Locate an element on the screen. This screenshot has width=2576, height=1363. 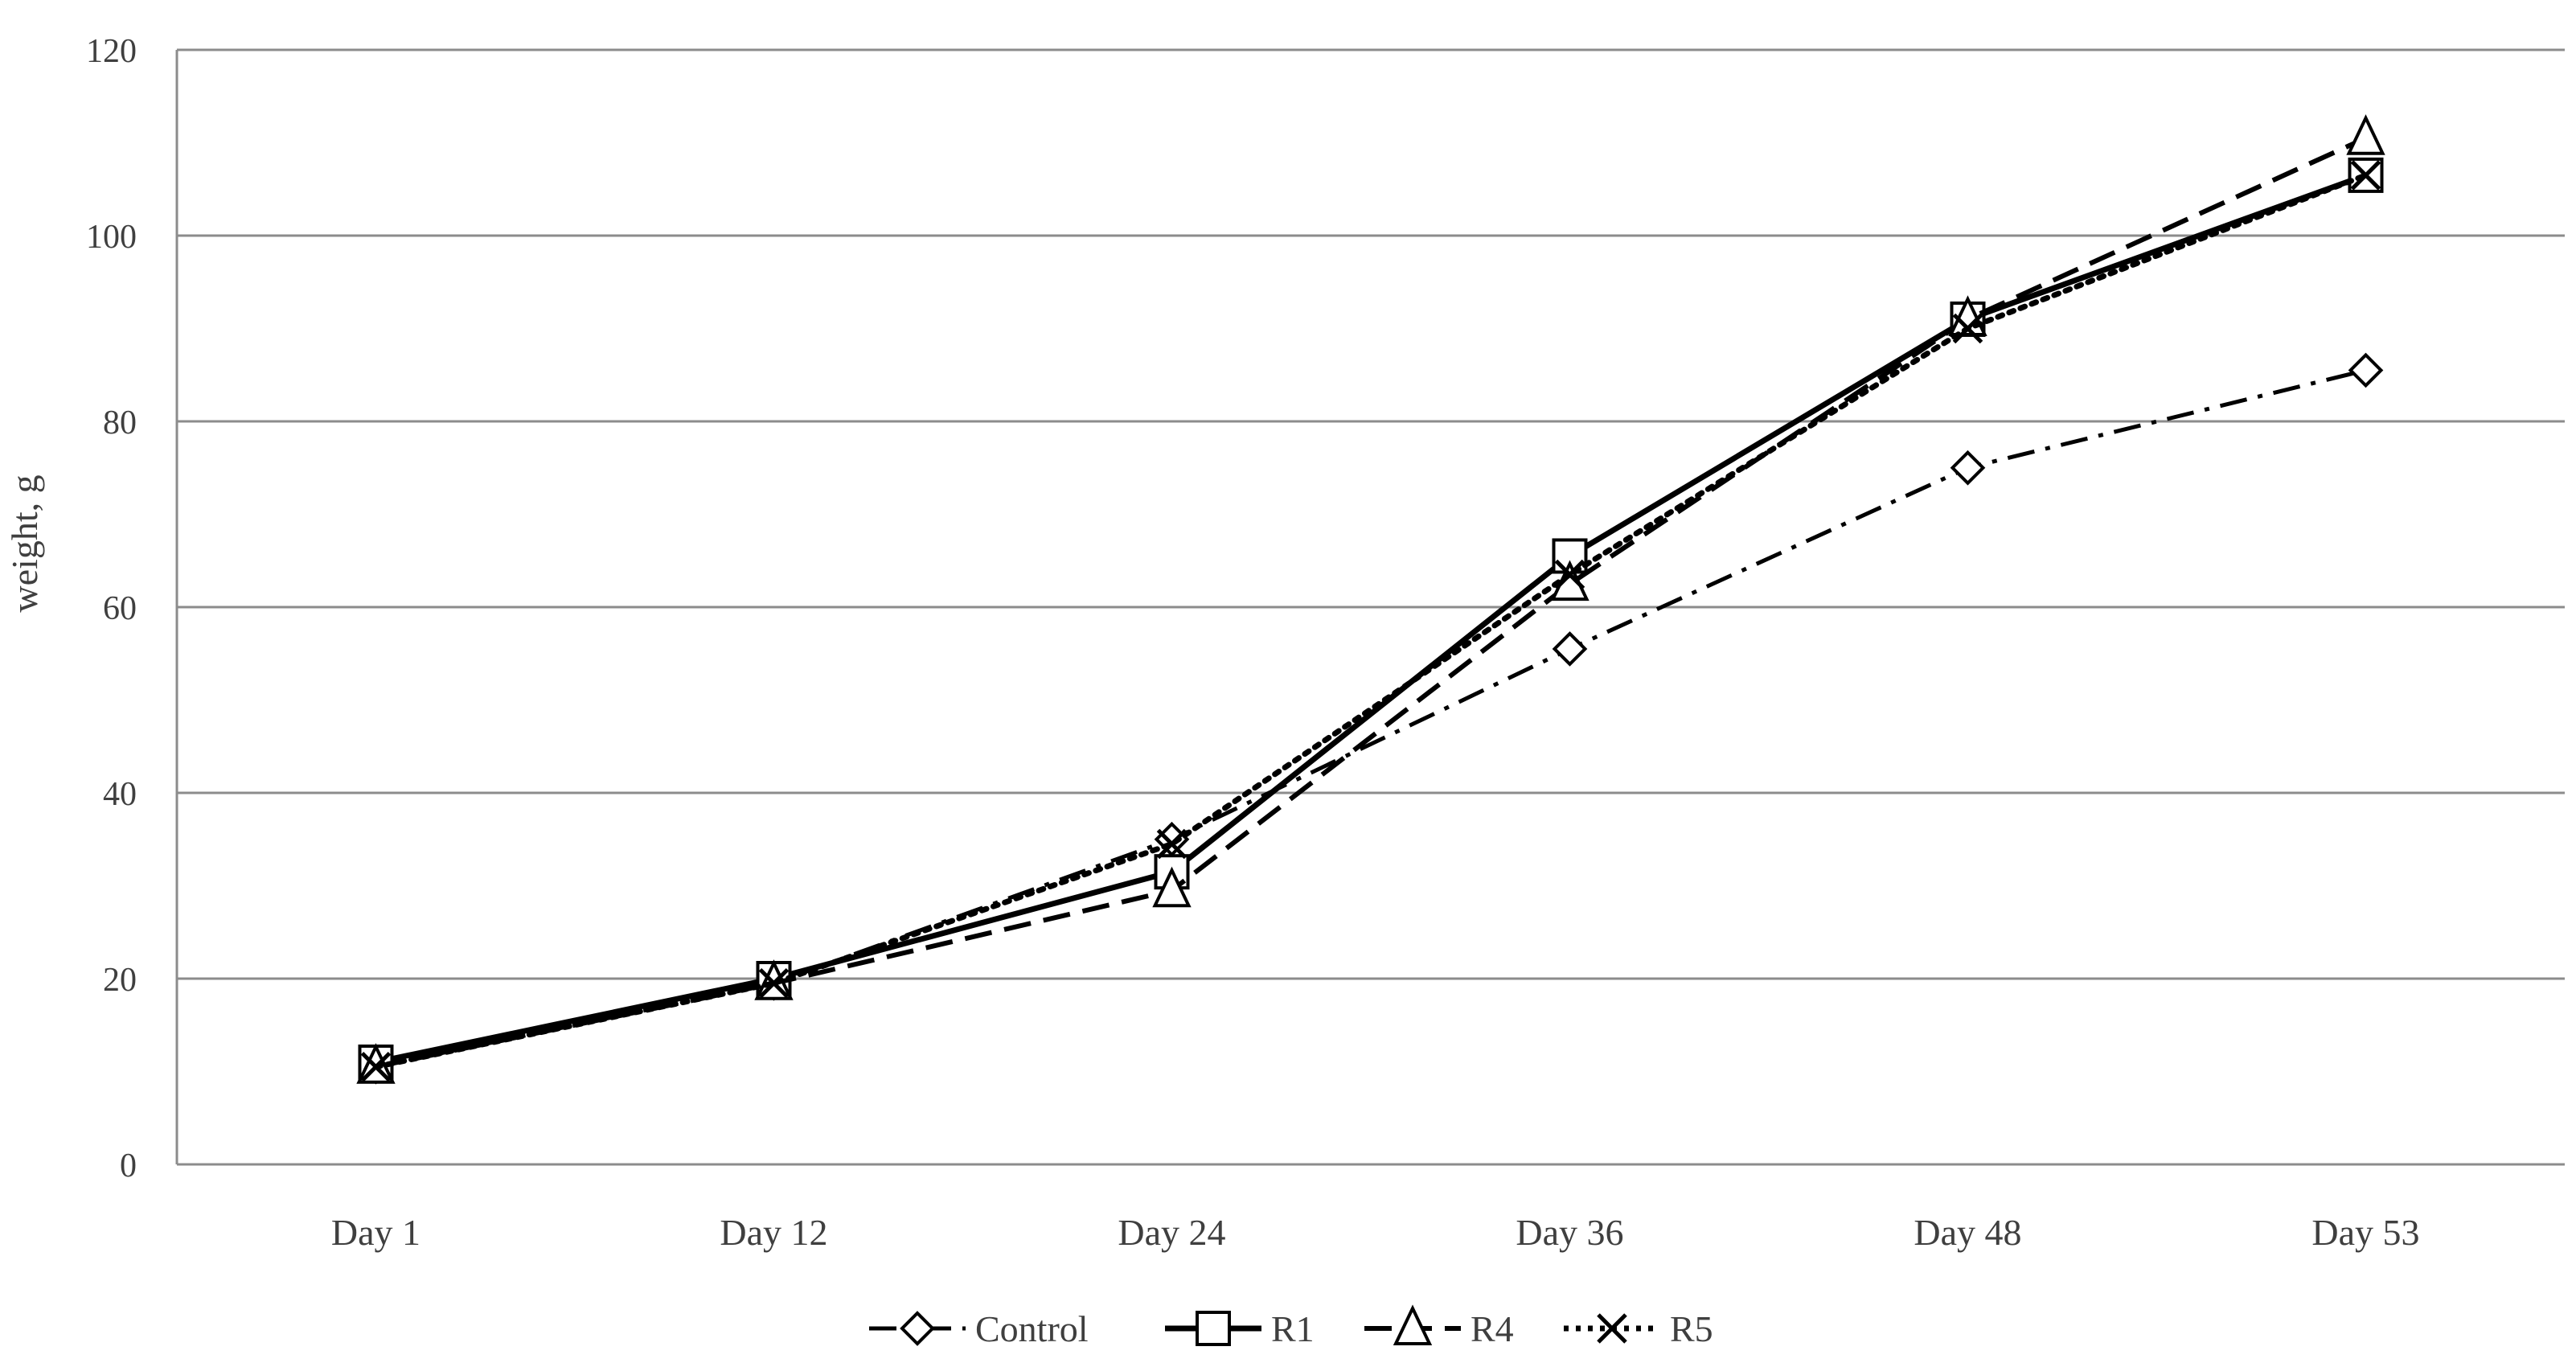
y-tick-label: 80 is located at coordinates (120, 422).